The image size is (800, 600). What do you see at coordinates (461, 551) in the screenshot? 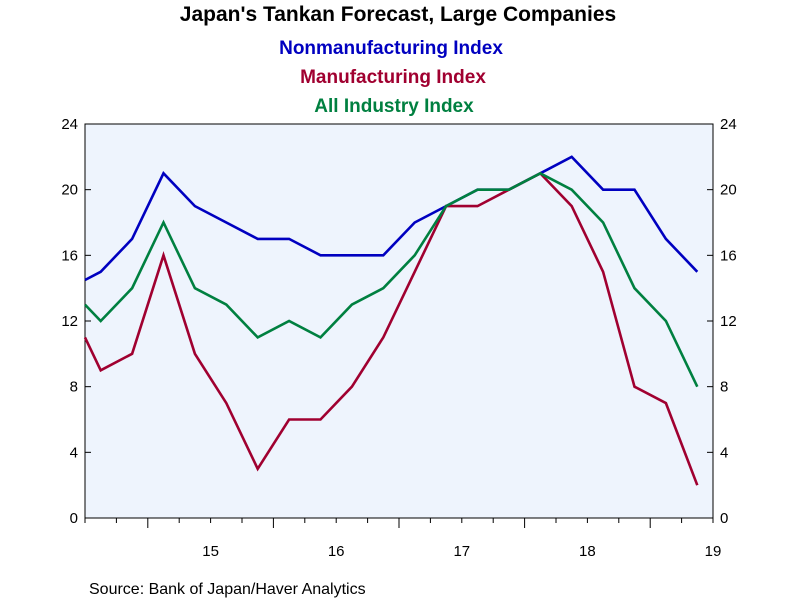
I see `x-tick-label-17: 17` at bounding box center [461, 551].